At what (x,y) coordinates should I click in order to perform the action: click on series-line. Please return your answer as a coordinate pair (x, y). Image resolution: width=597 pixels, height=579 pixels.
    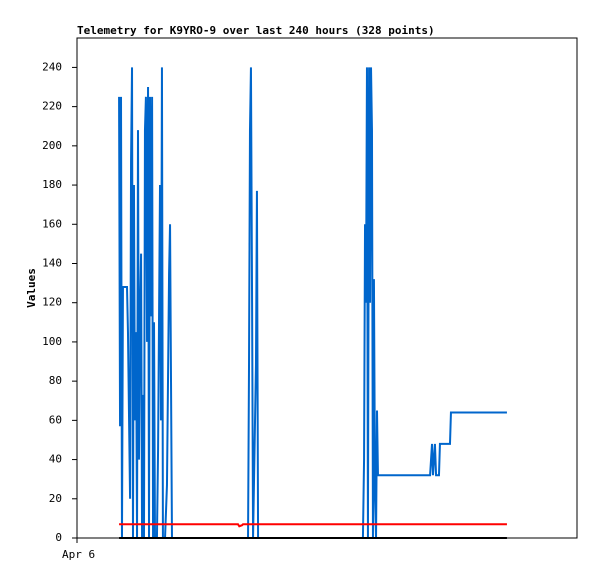
    Looking at the image, I should click on (313, 525).